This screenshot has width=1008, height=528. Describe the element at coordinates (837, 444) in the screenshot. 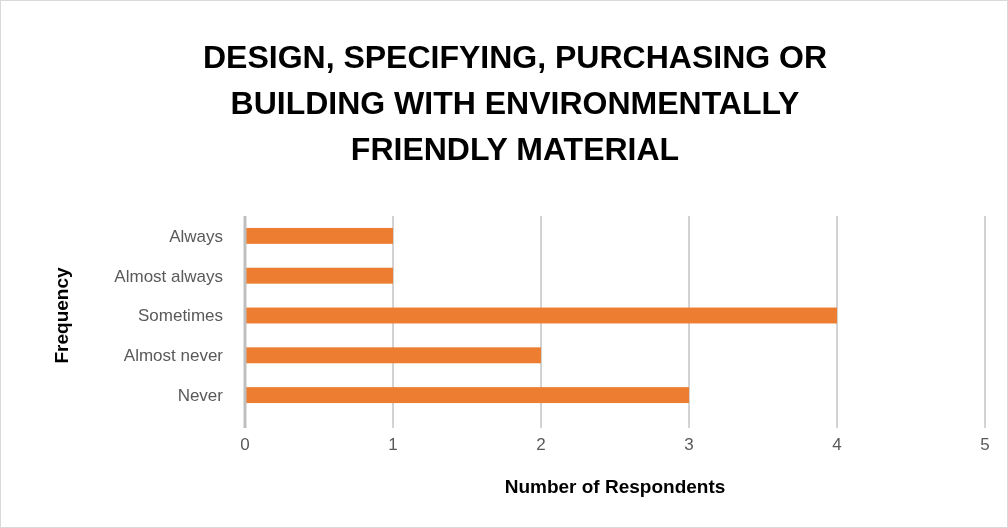

I see `x-tick-label: 4` at that location.